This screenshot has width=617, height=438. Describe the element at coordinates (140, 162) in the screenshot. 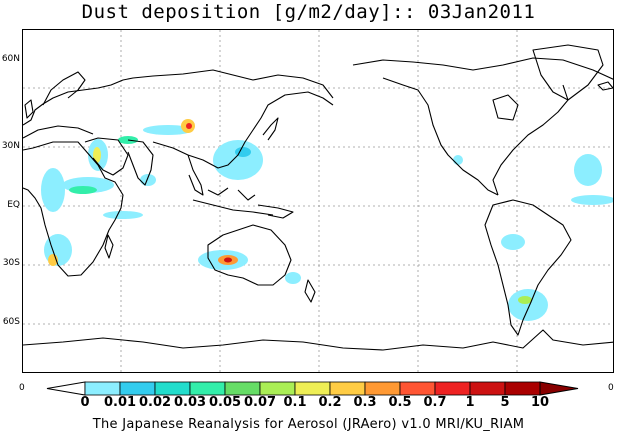

I see `coast-india` at that location.